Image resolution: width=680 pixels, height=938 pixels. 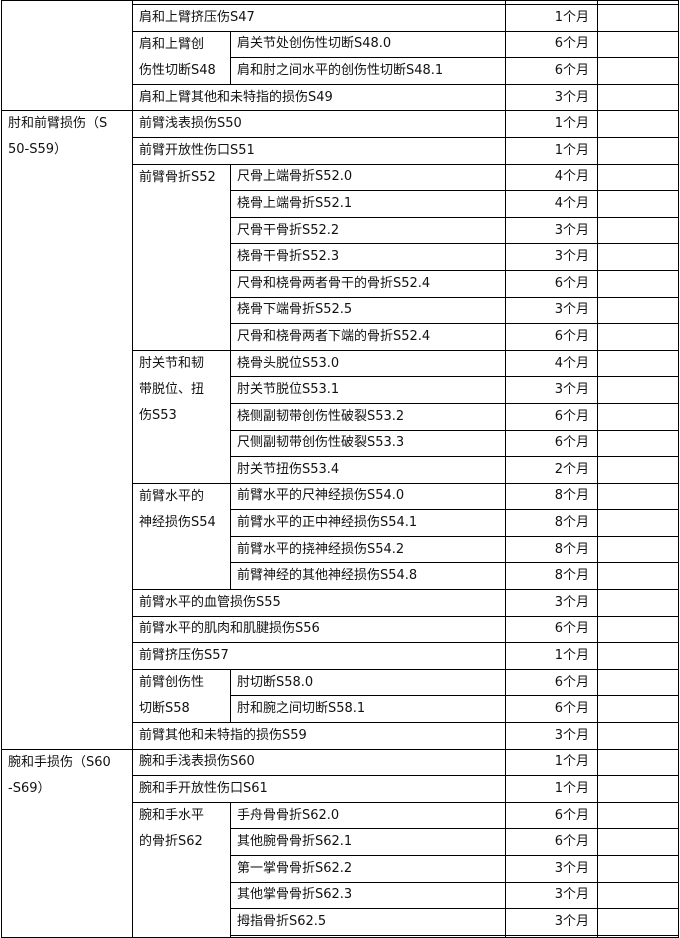 What do you see at coordinates (181, 696) in the screenshot?
I see `subcategory-cell: 前臂创伤性 切断S58` at bounding box center [181, 696].